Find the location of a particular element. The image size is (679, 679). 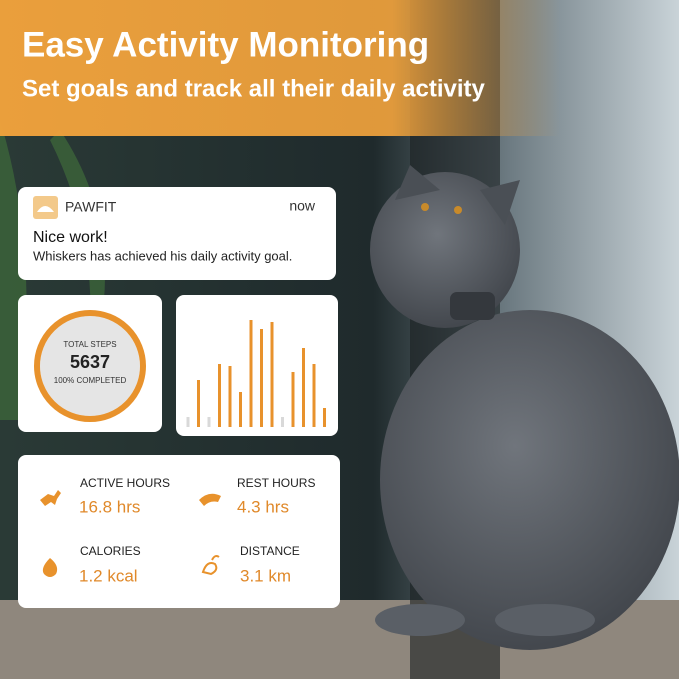

distance-icon is located at coordinates (210, 565).